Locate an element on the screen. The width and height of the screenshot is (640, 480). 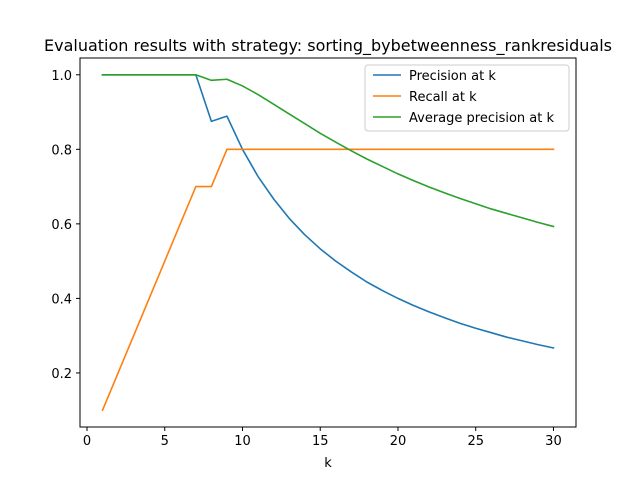
y-axis: 0.2 0.4 0.6 0.8 1.0 is located at coordinates (65, 225).